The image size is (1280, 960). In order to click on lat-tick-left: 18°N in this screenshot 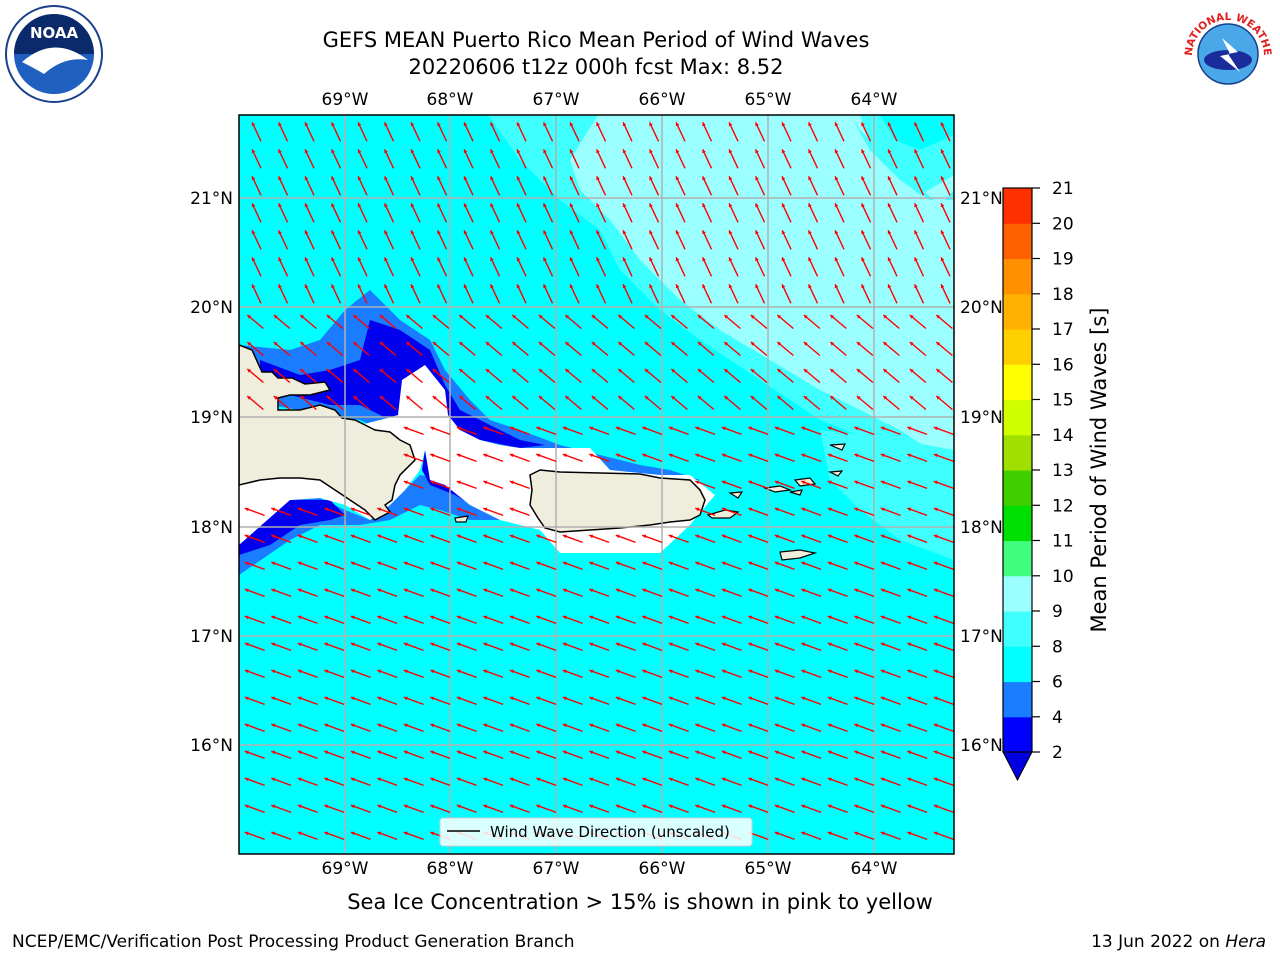, I will do `click(211, 528)`.